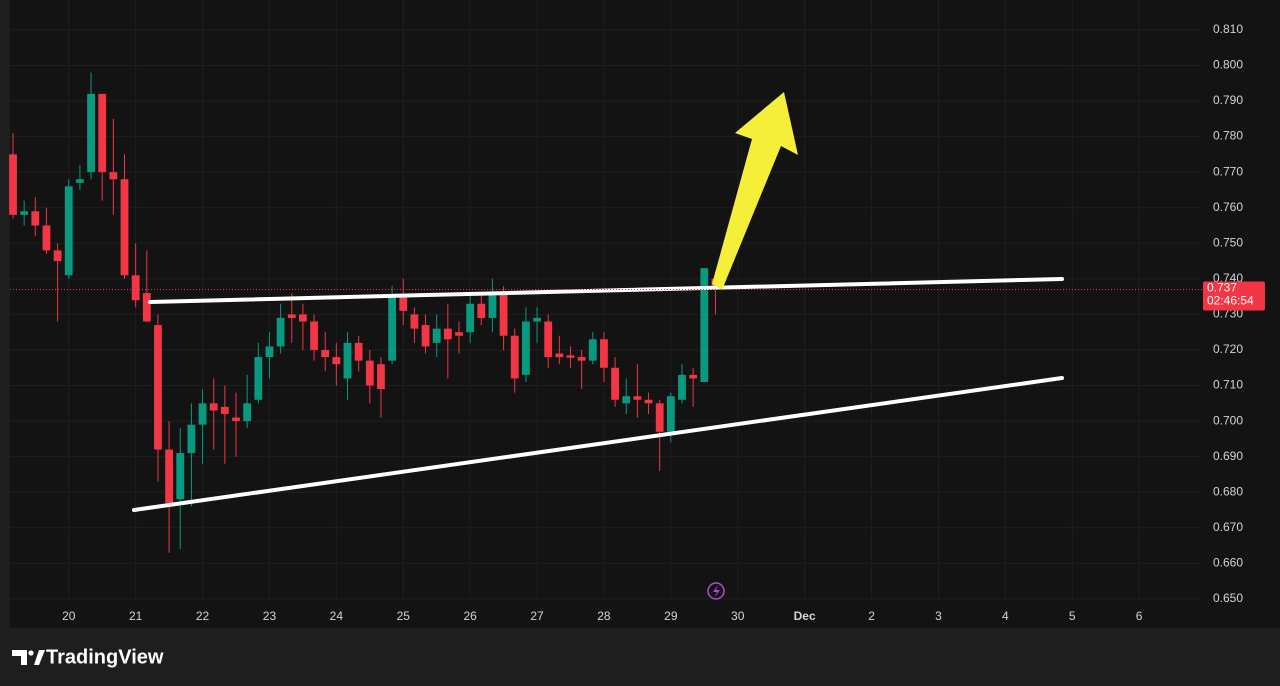 The height and width of the screenshot is (686, 1280). Describe the element at coordinates (871, 616) in the screenshot. I see `x-tick-label: 2` at that location.